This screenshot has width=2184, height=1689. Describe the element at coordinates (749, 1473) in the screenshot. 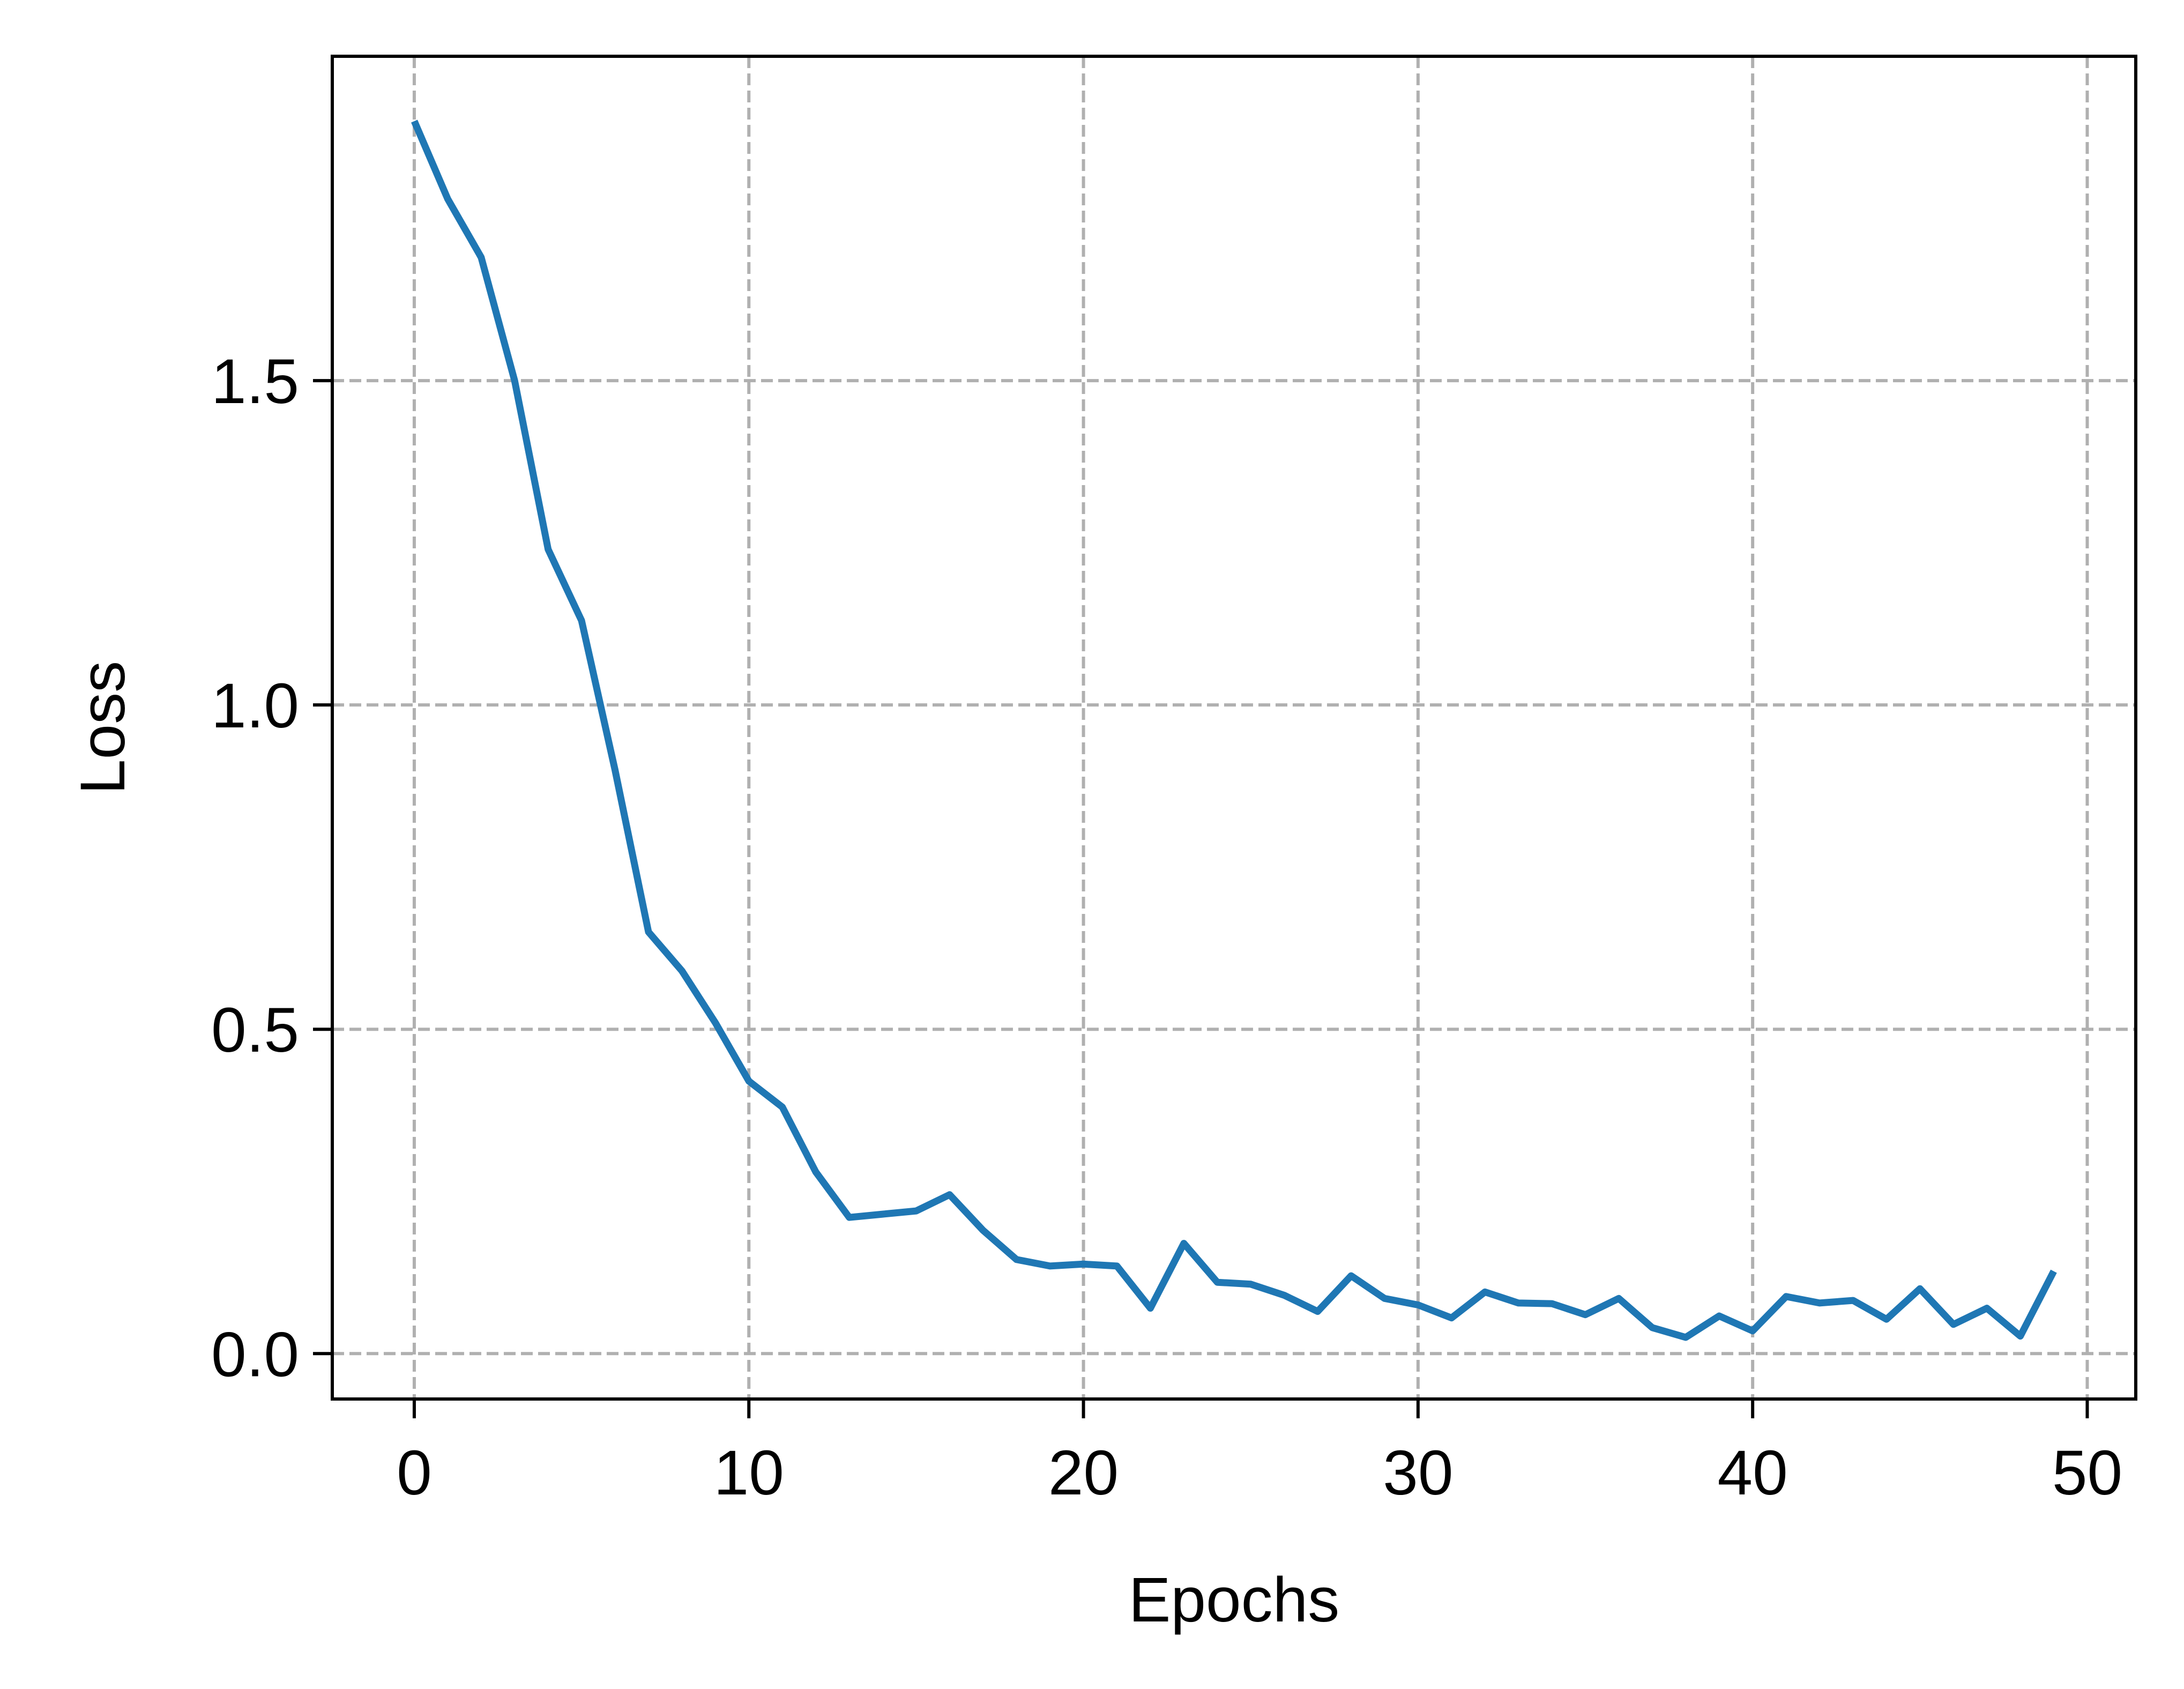

I see `x-tick-label: 10` at that location.